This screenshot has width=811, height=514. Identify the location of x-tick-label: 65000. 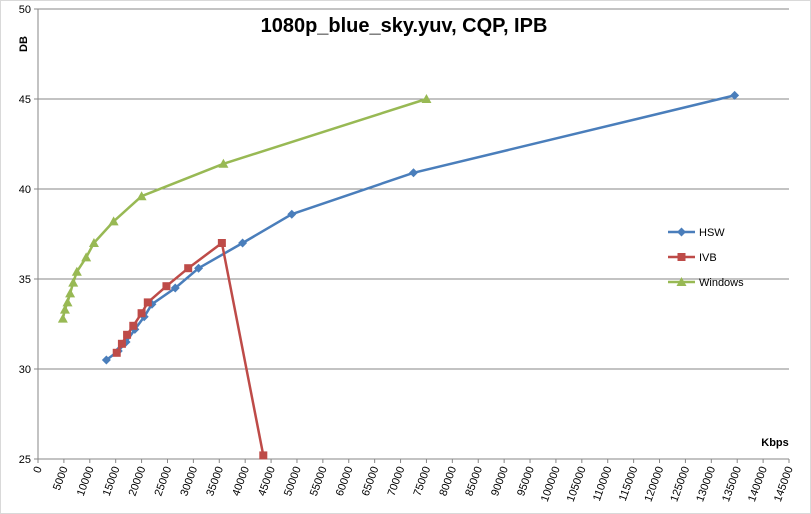
(371, 481).